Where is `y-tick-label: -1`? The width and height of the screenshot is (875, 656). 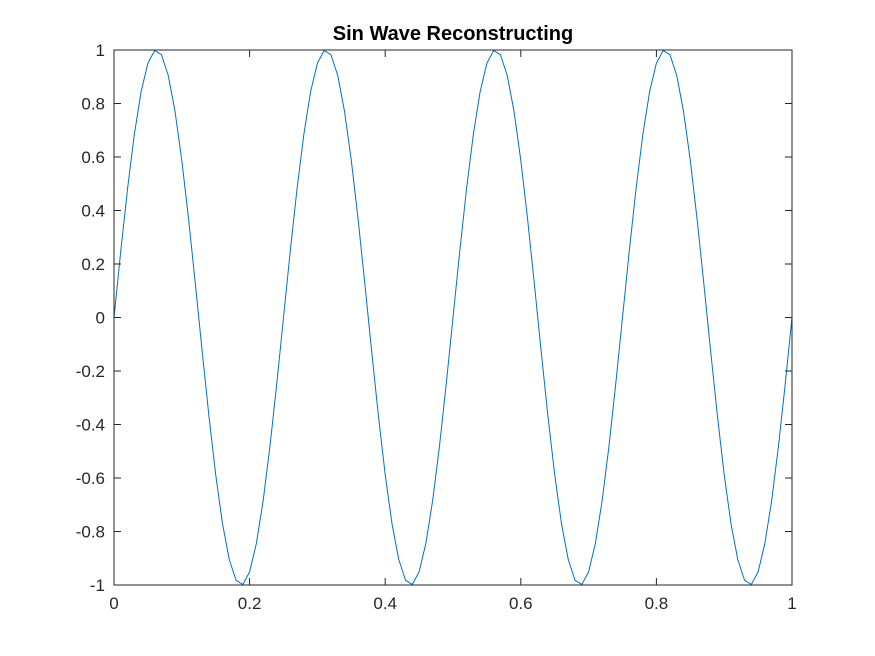
y-tick-label: -1 is located at coordinates (97, 585).